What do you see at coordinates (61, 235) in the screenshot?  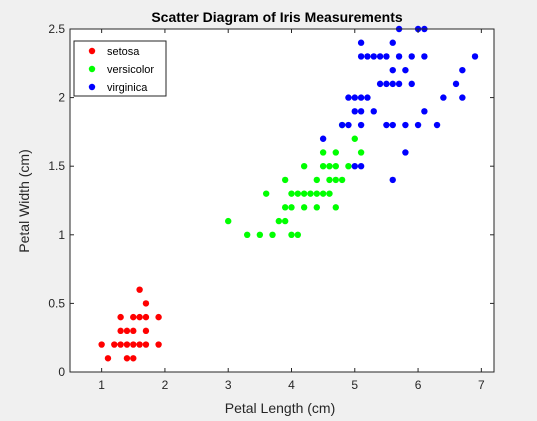 I see `y-tick-label: 1` at bounding box center [61, 235].